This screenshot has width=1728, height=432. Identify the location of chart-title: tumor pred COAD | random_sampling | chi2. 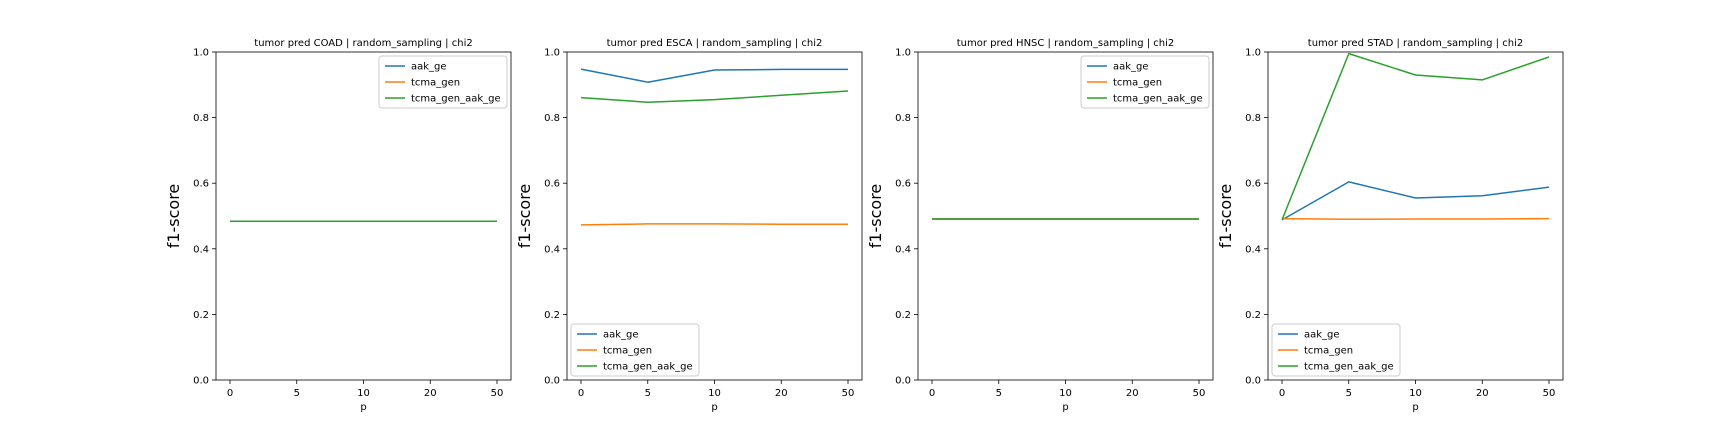
(363, 43).